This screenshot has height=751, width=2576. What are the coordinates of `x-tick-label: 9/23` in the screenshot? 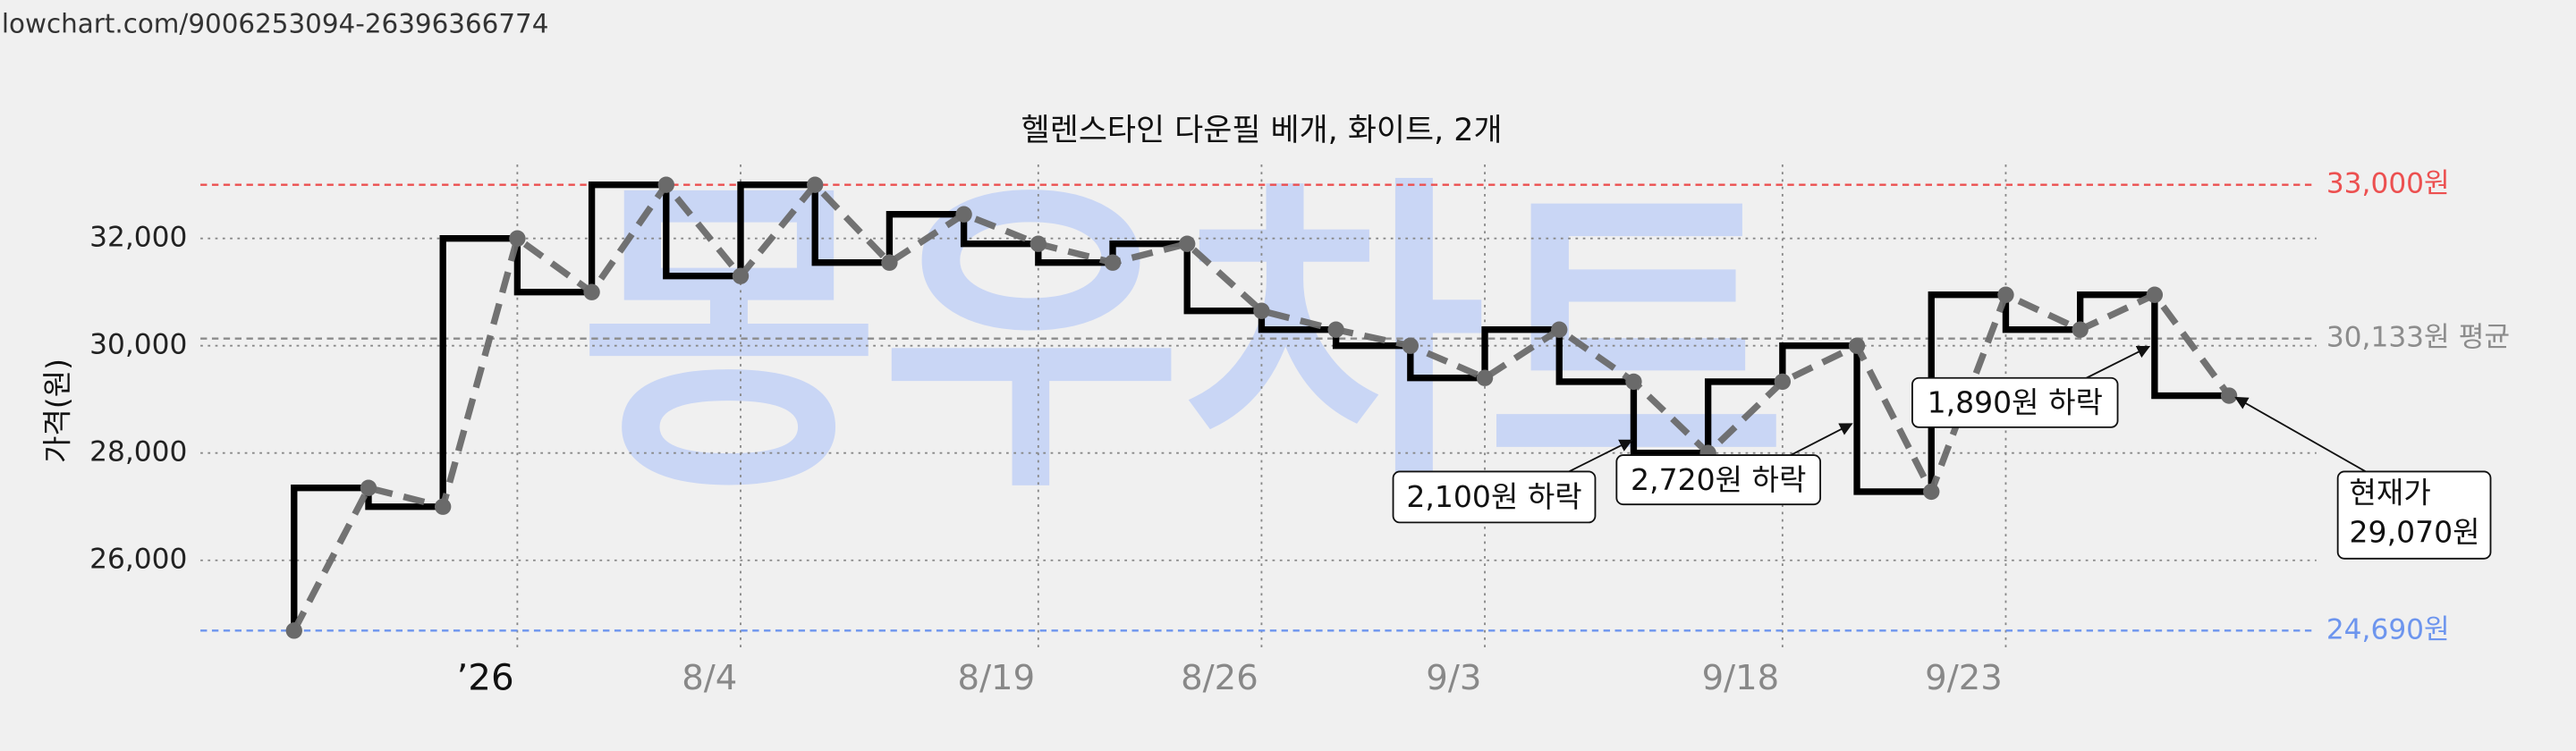 It's located at (1964, 678).